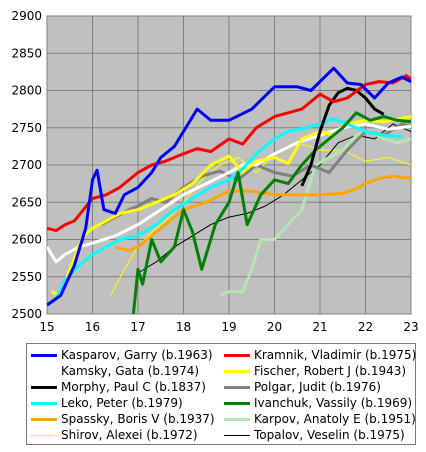 This screenshot has height=452, width=426. I want to click on legend-item: Fischer, Robert J (b.1943), so click(315, 371).